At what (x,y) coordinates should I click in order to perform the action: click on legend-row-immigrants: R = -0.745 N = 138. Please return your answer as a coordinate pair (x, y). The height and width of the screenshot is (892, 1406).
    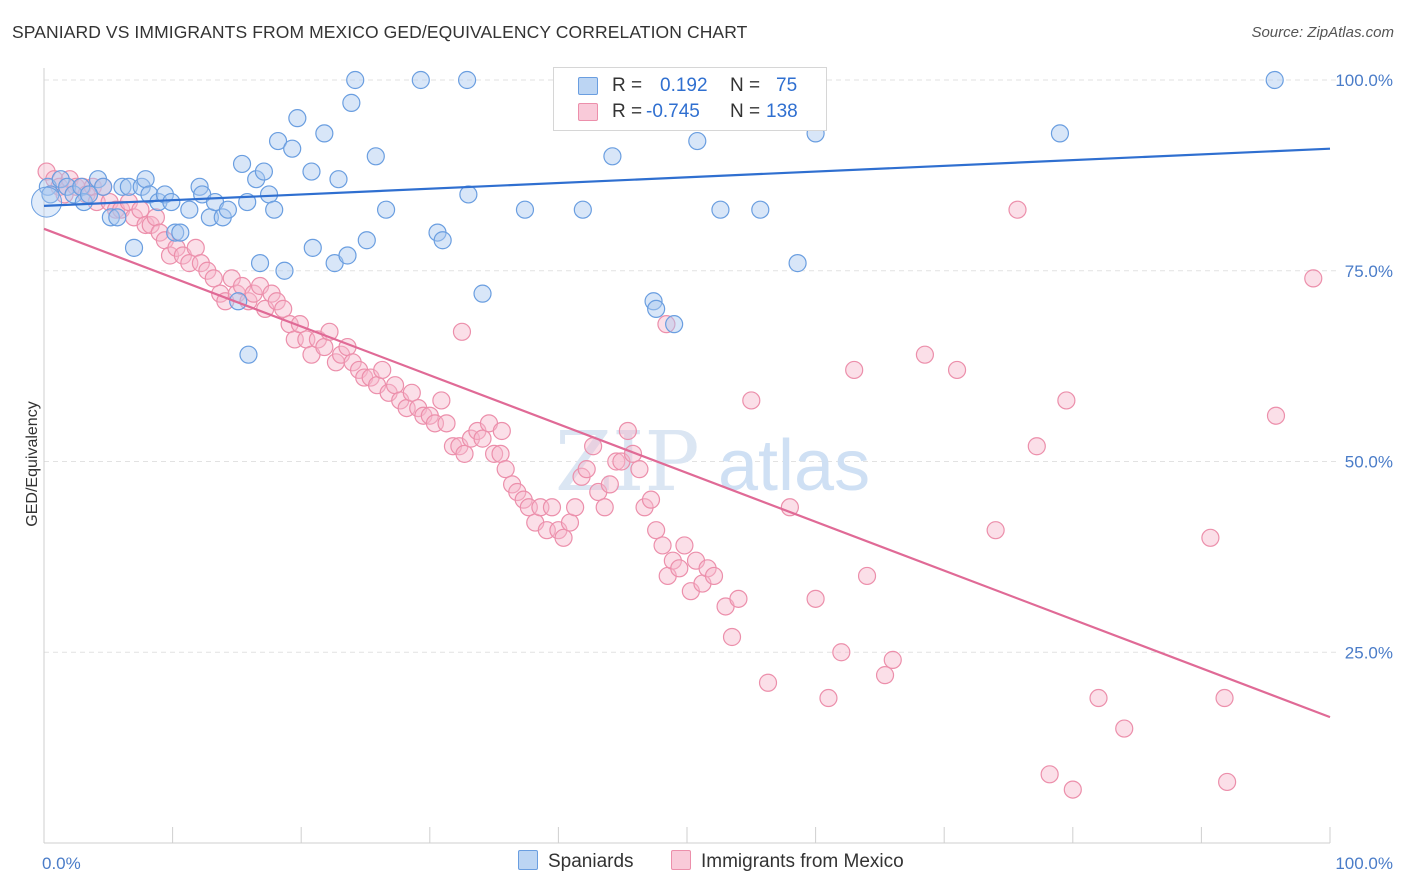
    Looking at the image, I should click on (689, 113).